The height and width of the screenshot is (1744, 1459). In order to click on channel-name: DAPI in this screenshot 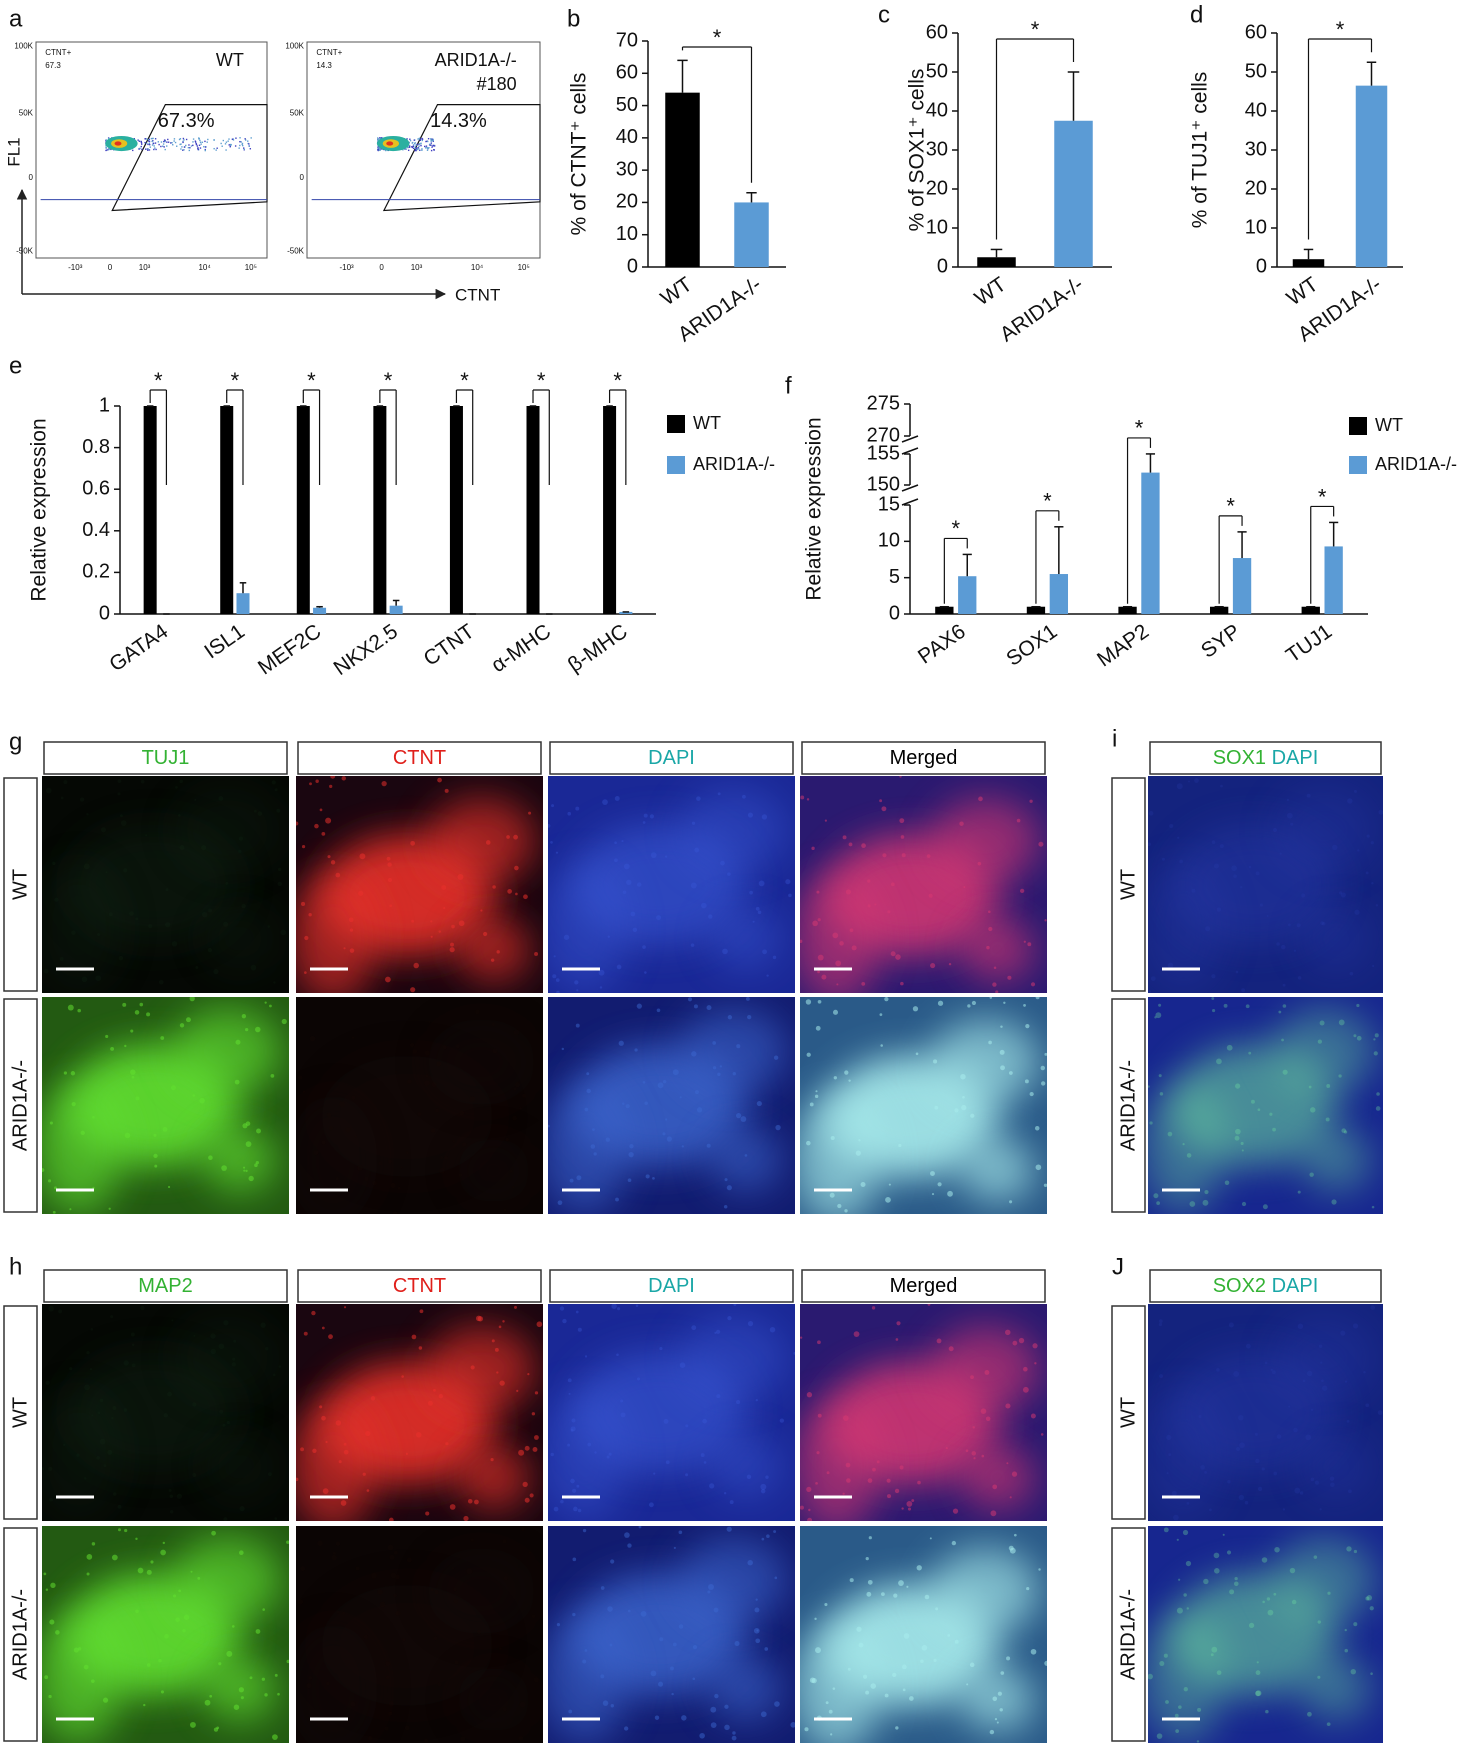, I will do `click(1292, 758)`.